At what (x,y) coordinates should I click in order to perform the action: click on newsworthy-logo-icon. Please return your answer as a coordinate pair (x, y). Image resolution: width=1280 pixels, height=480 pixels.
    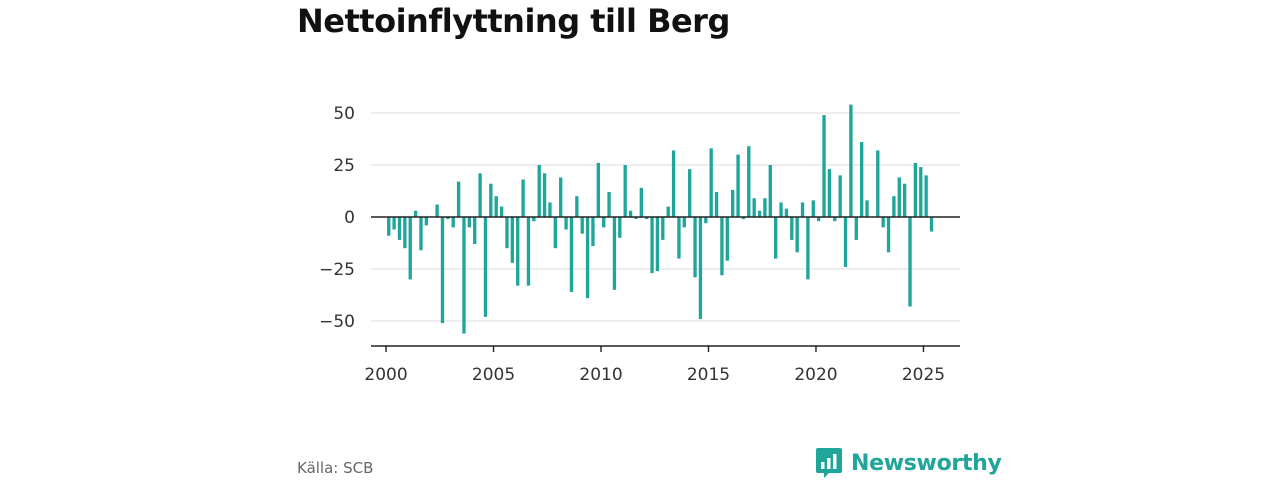
    Looking at the image, I should click on (829, 463).